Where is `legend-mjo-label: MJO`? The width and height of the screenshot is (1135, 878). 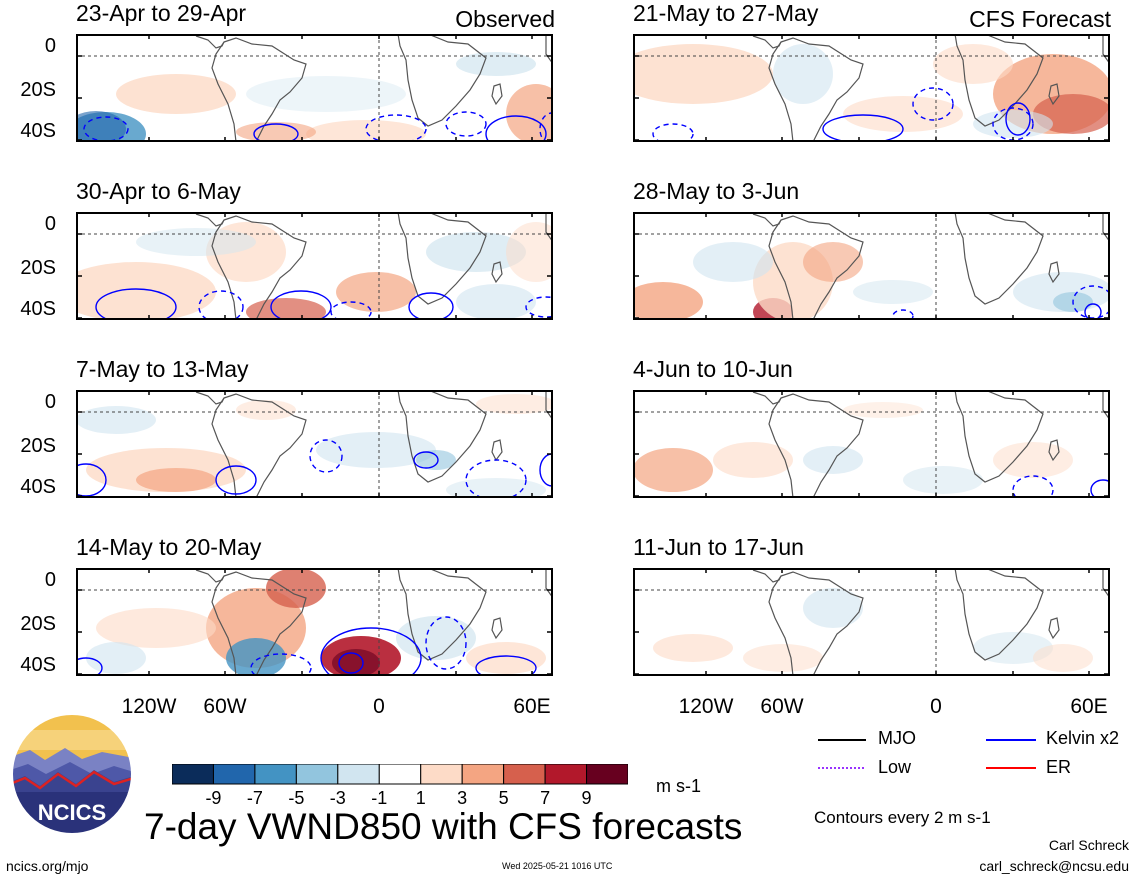
legend-mjo-label: MJO is located at coordinates (897, 738).